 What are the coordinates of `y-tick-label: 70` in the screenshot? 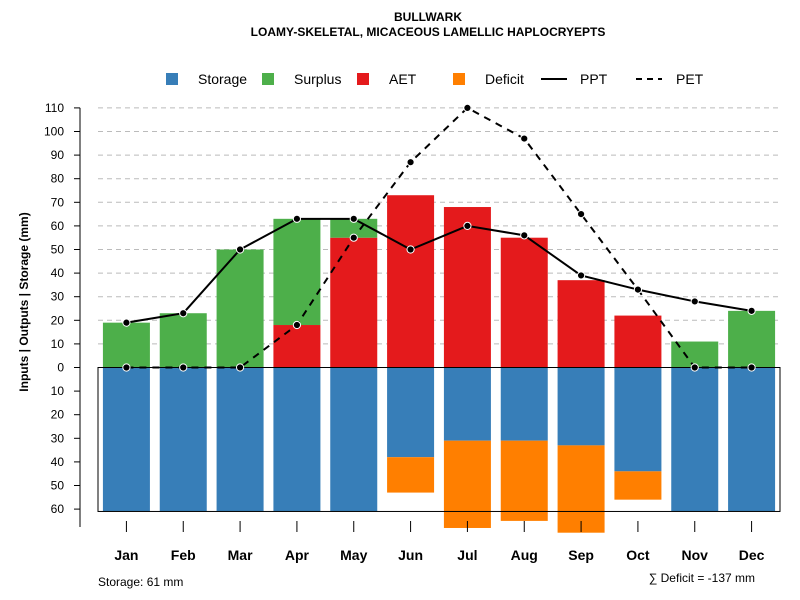 It's located at (58, 202).